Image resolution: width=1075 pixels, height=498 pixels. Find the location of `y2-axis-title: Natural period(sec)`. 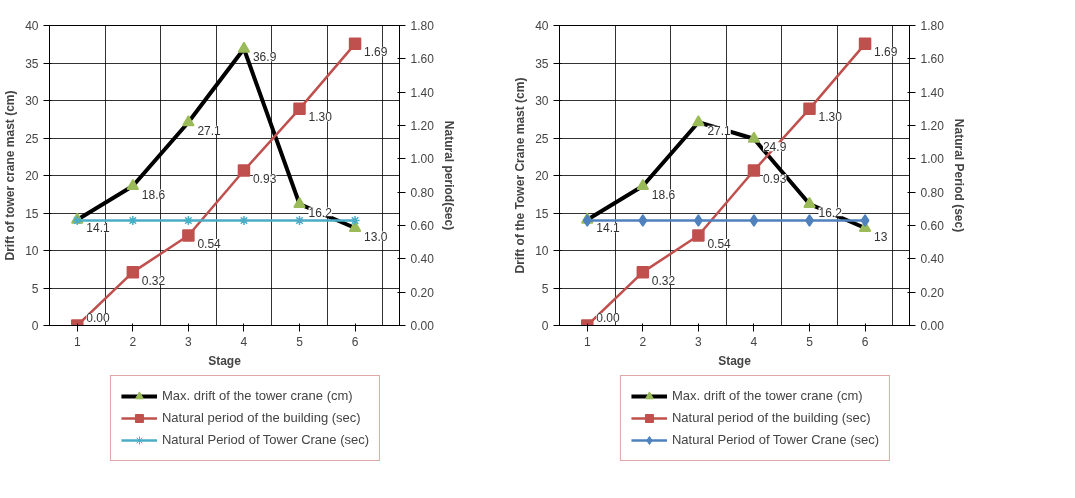

y2-axis-title: Natural period(sec) is located at coordinates (448, 175).